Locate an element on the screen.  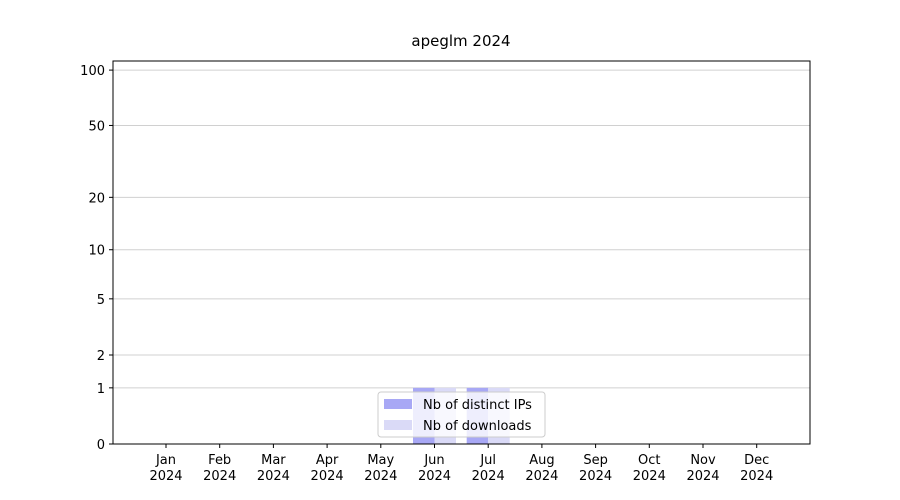
legend-label: Nb of distinct IPs is located at coordinates (477, 405).